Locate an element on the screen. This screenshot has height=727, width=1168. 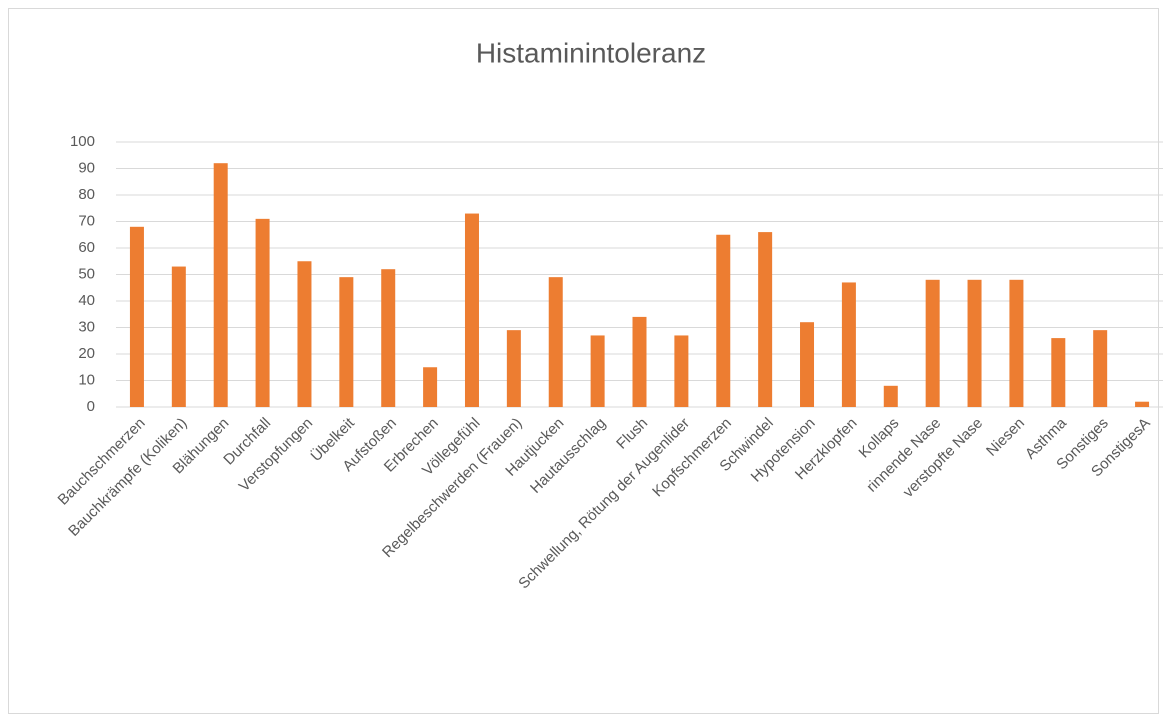
y-tick-label: 90 is located at coordinates (86, 167).